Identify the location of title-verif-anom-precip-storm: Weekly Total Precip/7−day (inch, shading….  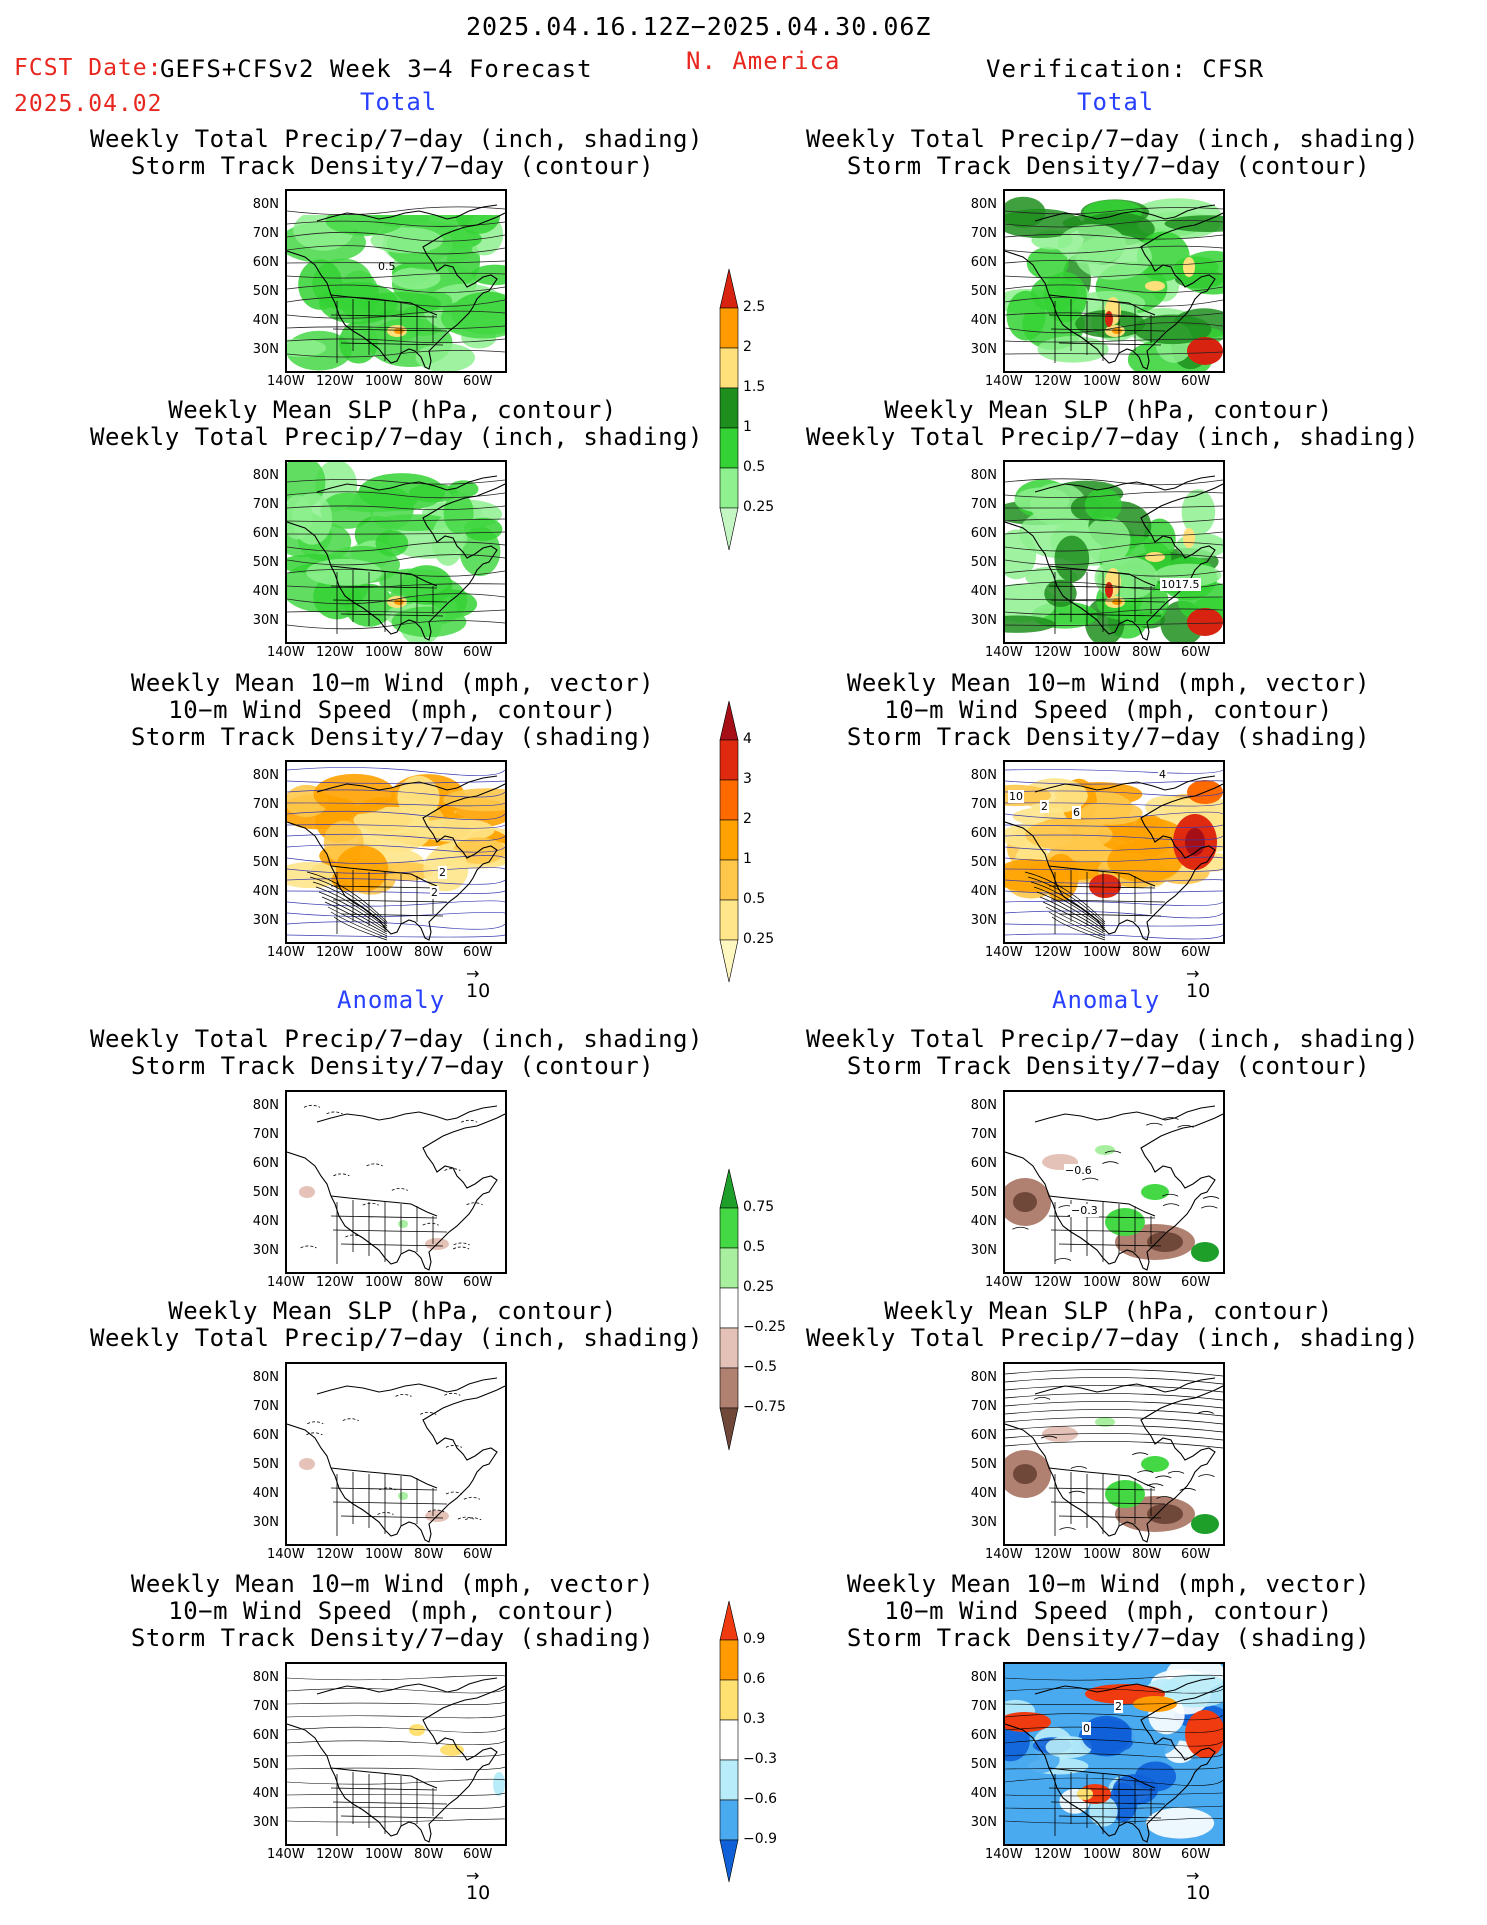
(1112, 1052).